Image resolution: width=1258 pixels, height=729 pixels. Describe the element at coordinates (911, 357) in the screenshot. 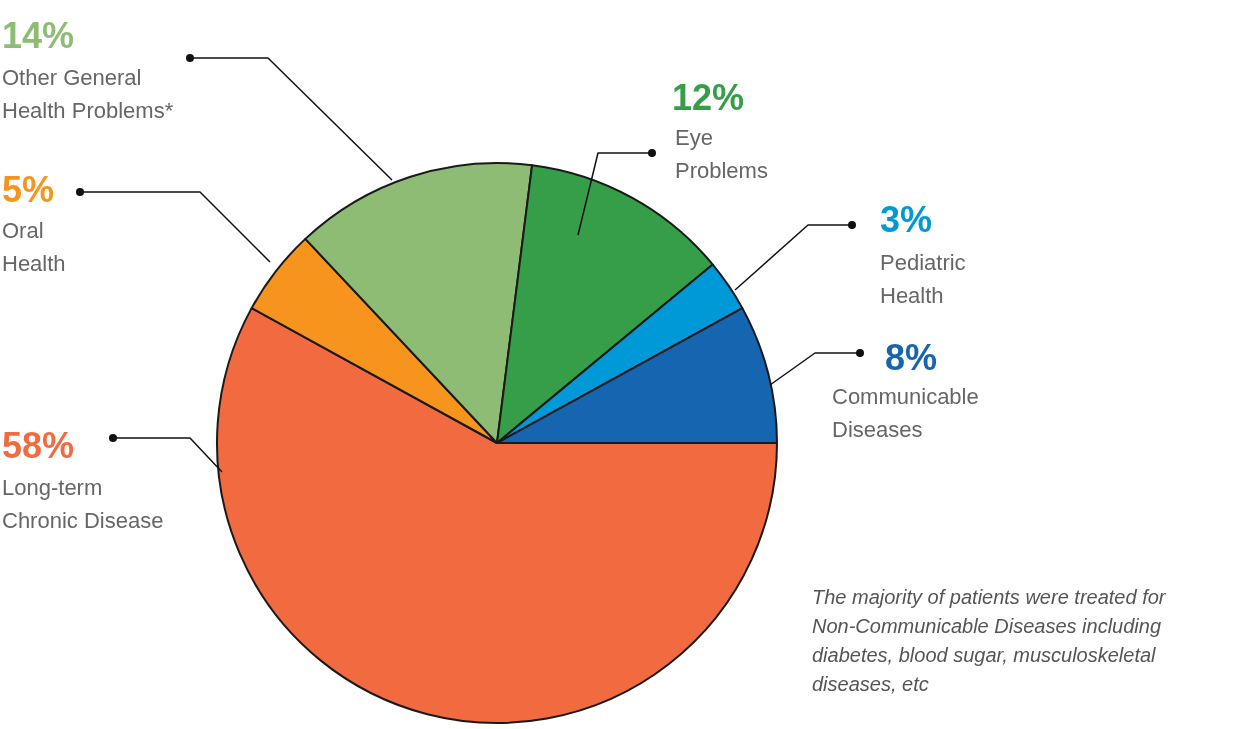

I see `data-label: 8%` at that location.